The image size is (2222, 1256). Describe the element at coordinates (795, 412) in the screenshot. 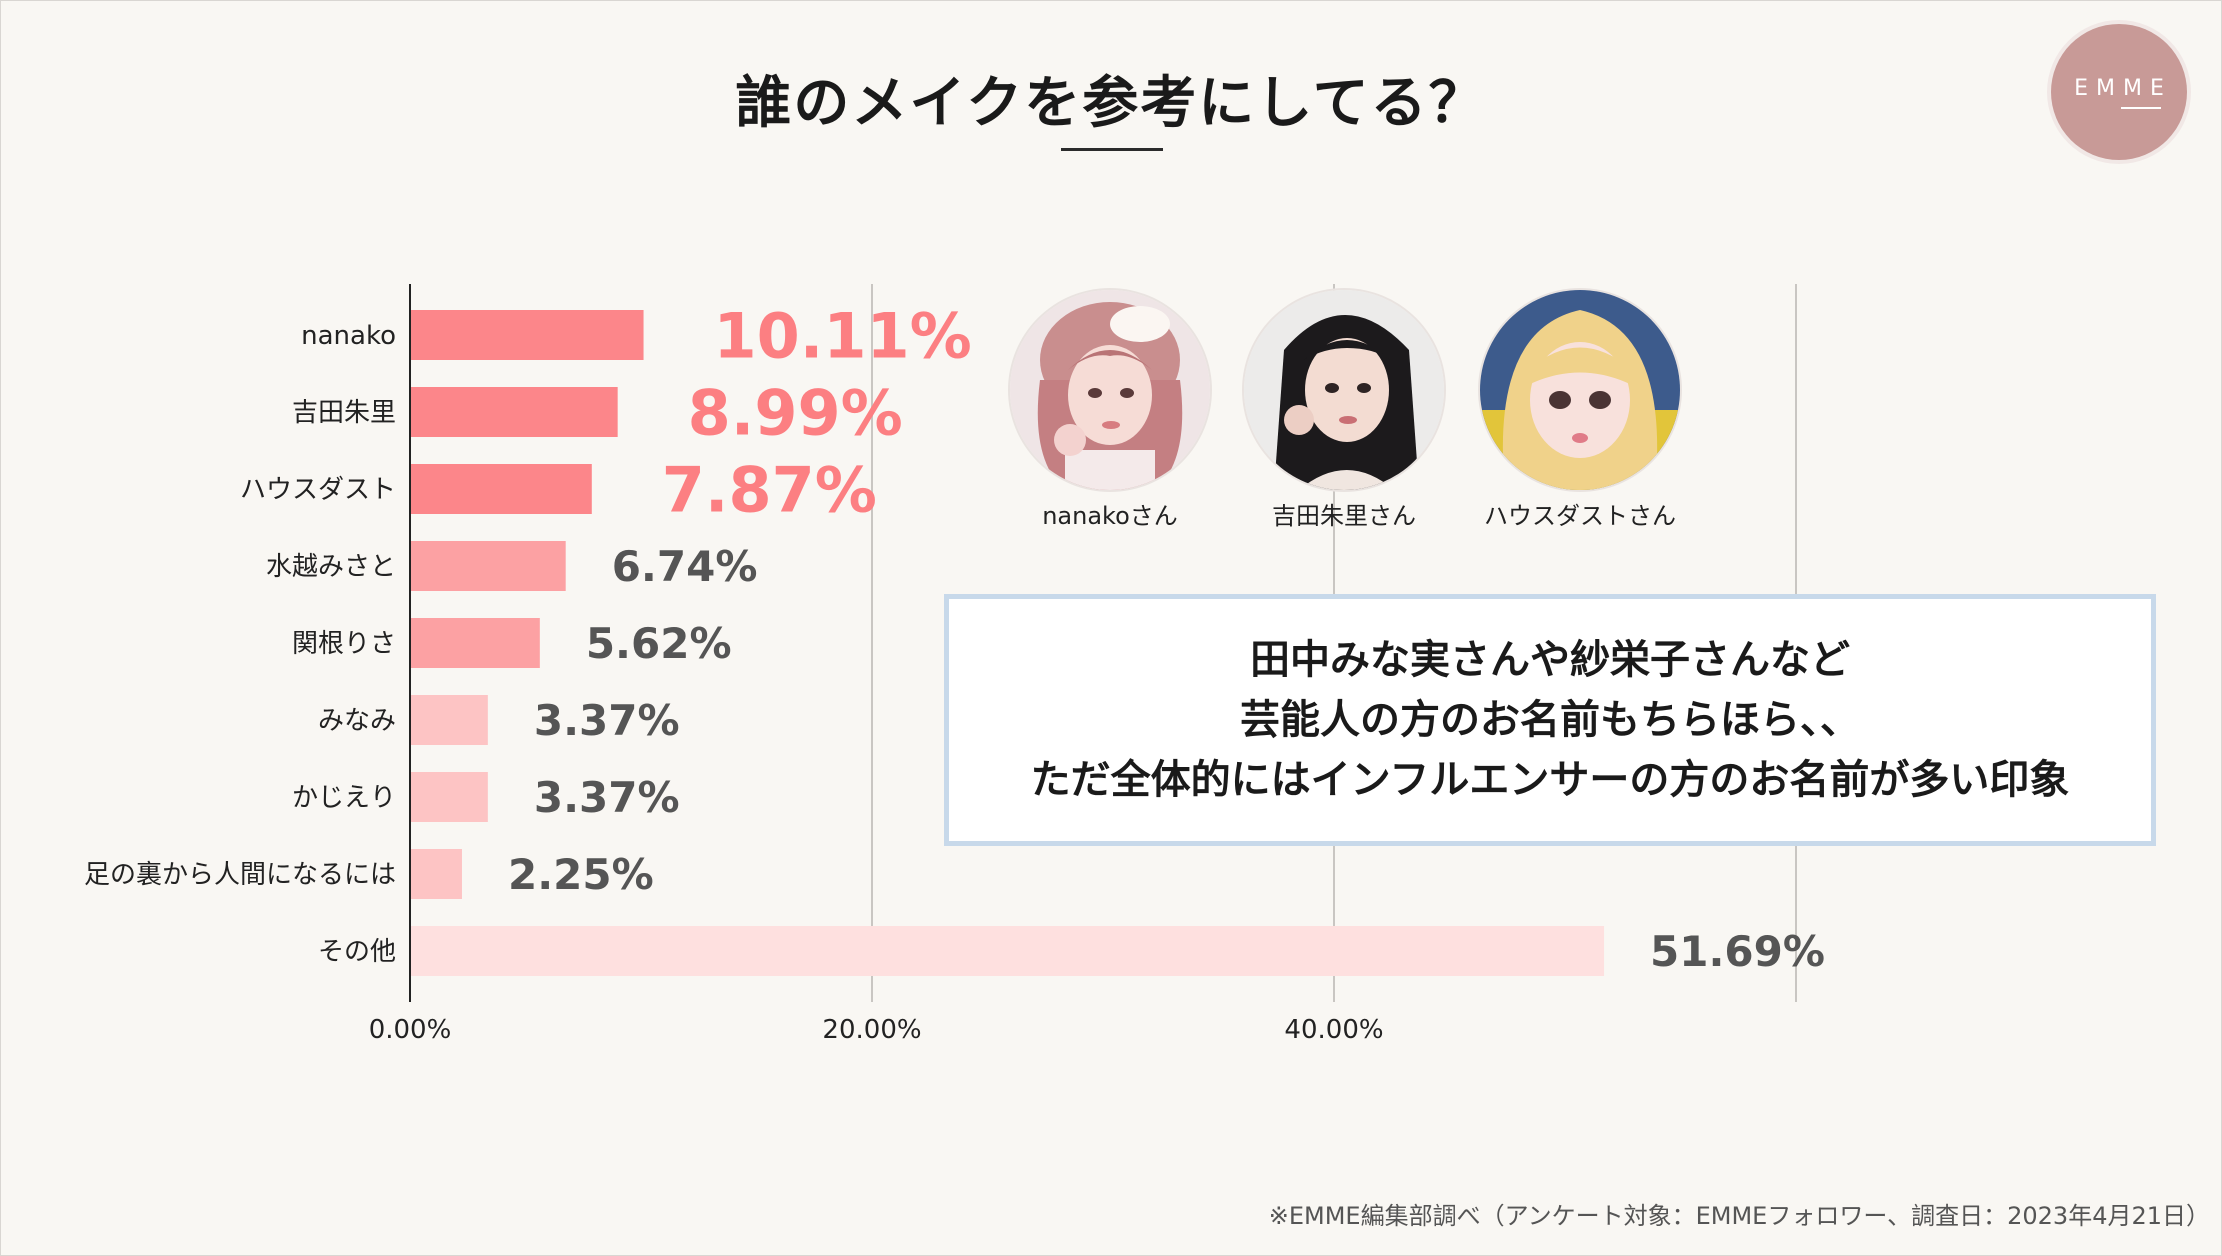

I see `data-label: 8.99%` at that location.